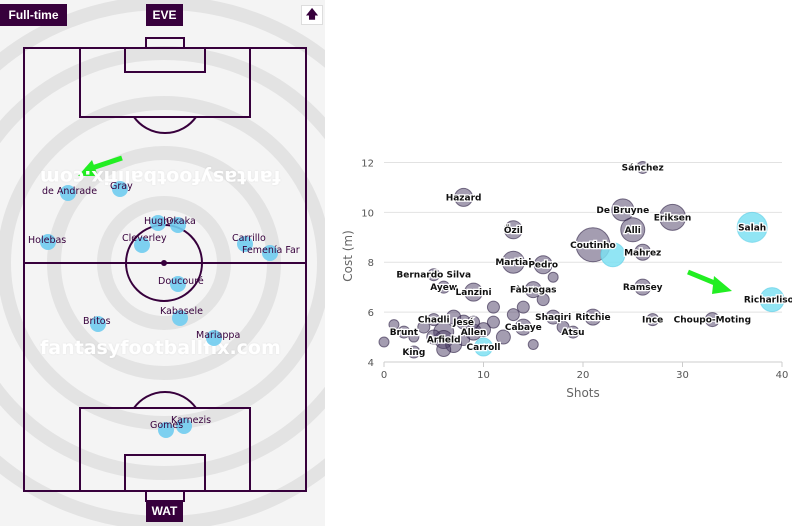 The image size is (800, 526). I want to click on point-label: Eriksen, so click(673, 218).